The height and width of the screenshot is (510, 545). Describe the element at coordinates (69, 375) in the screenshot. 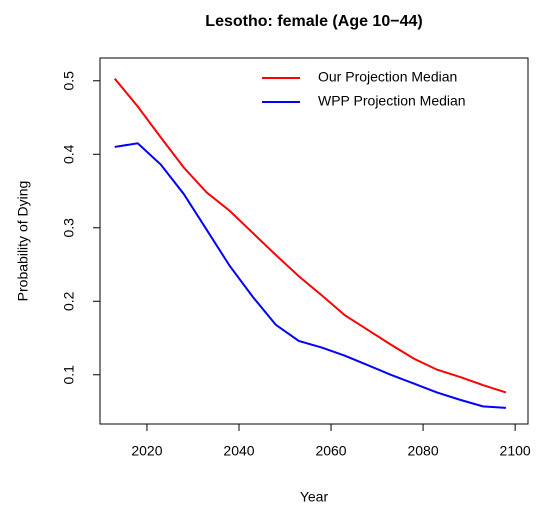

I see `y-tick-label: 0.1` at that location.